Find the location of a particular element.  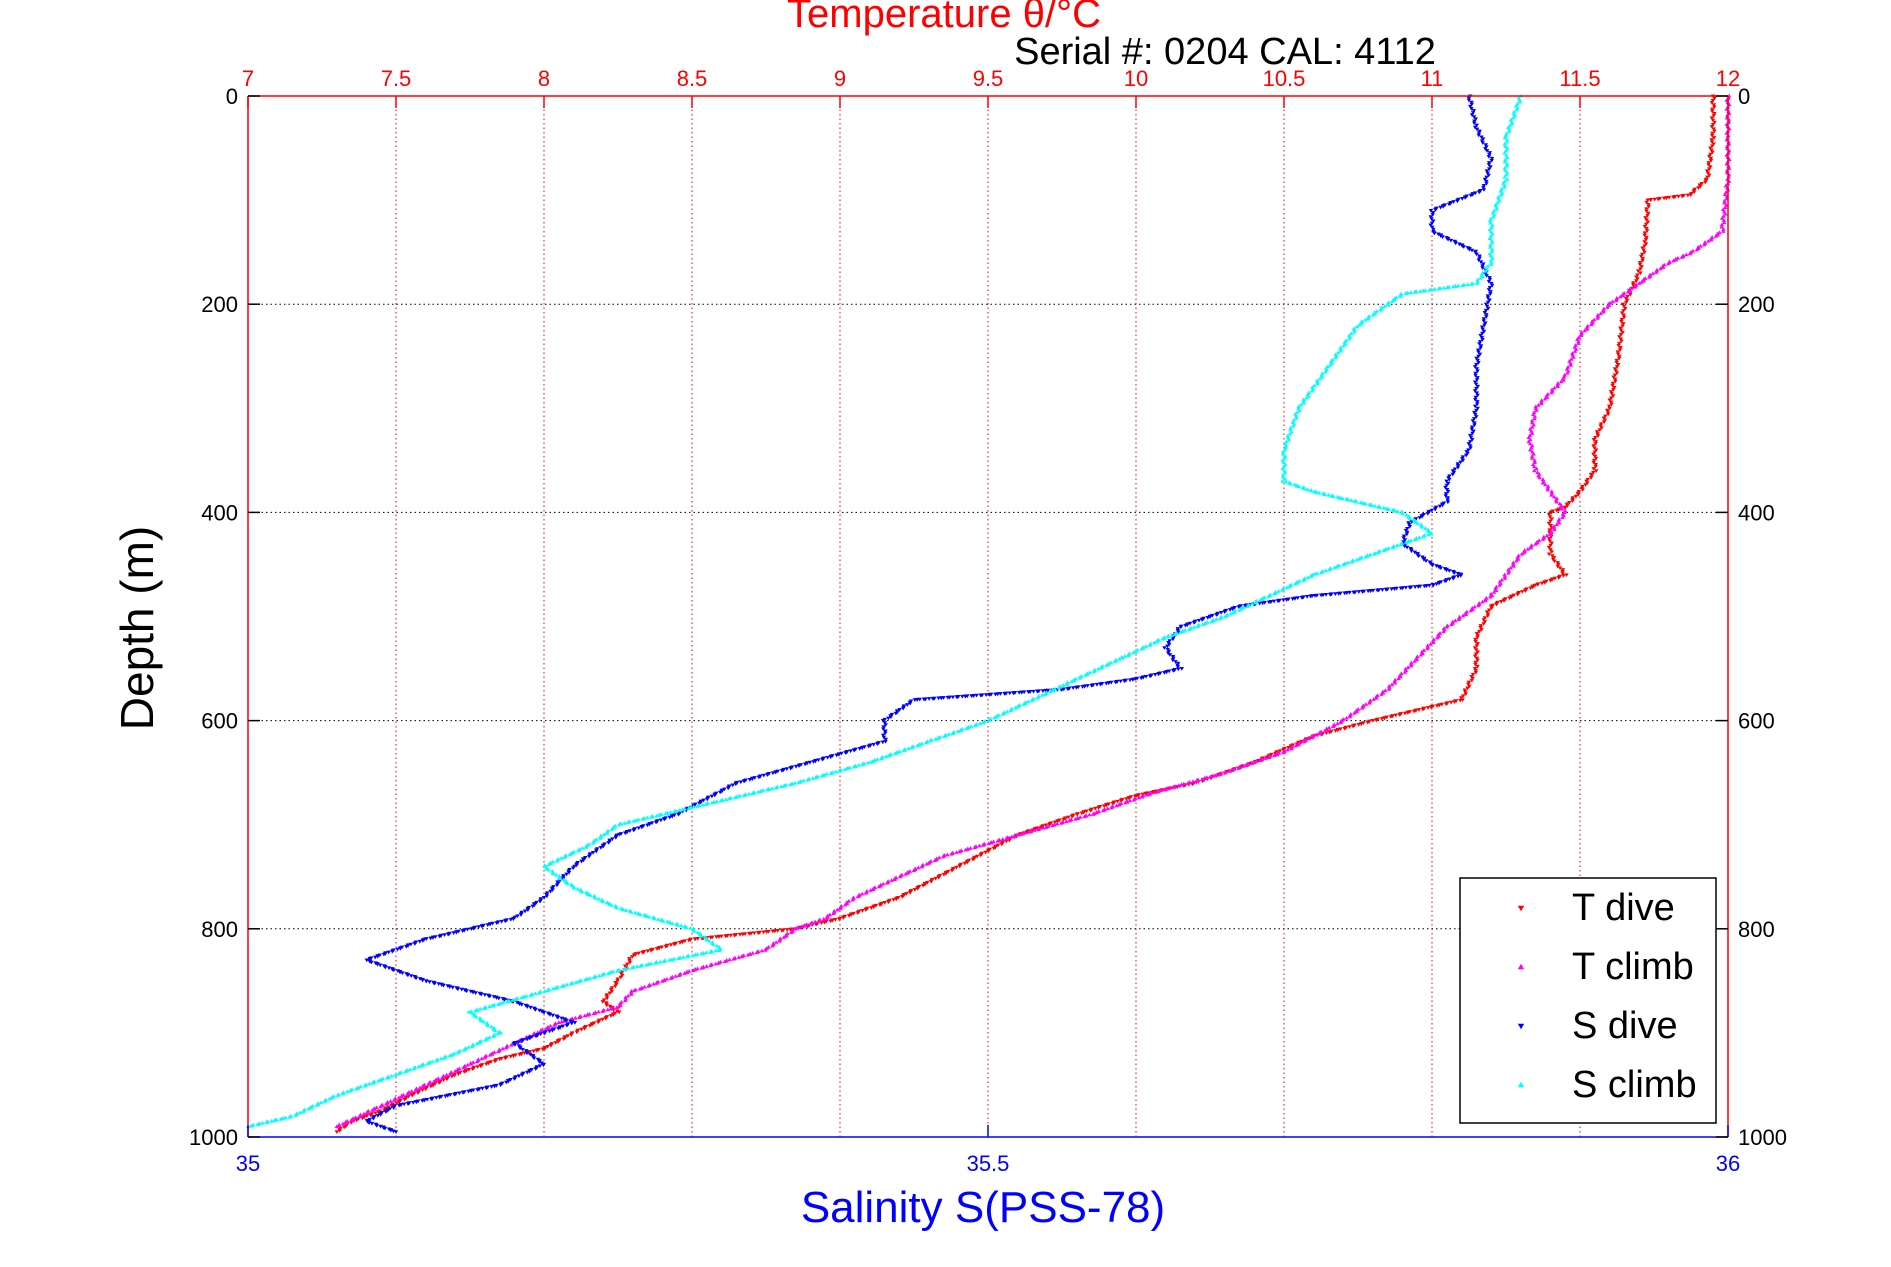

top-tick-label: 11.5 is located at coordinates (1579, 78).